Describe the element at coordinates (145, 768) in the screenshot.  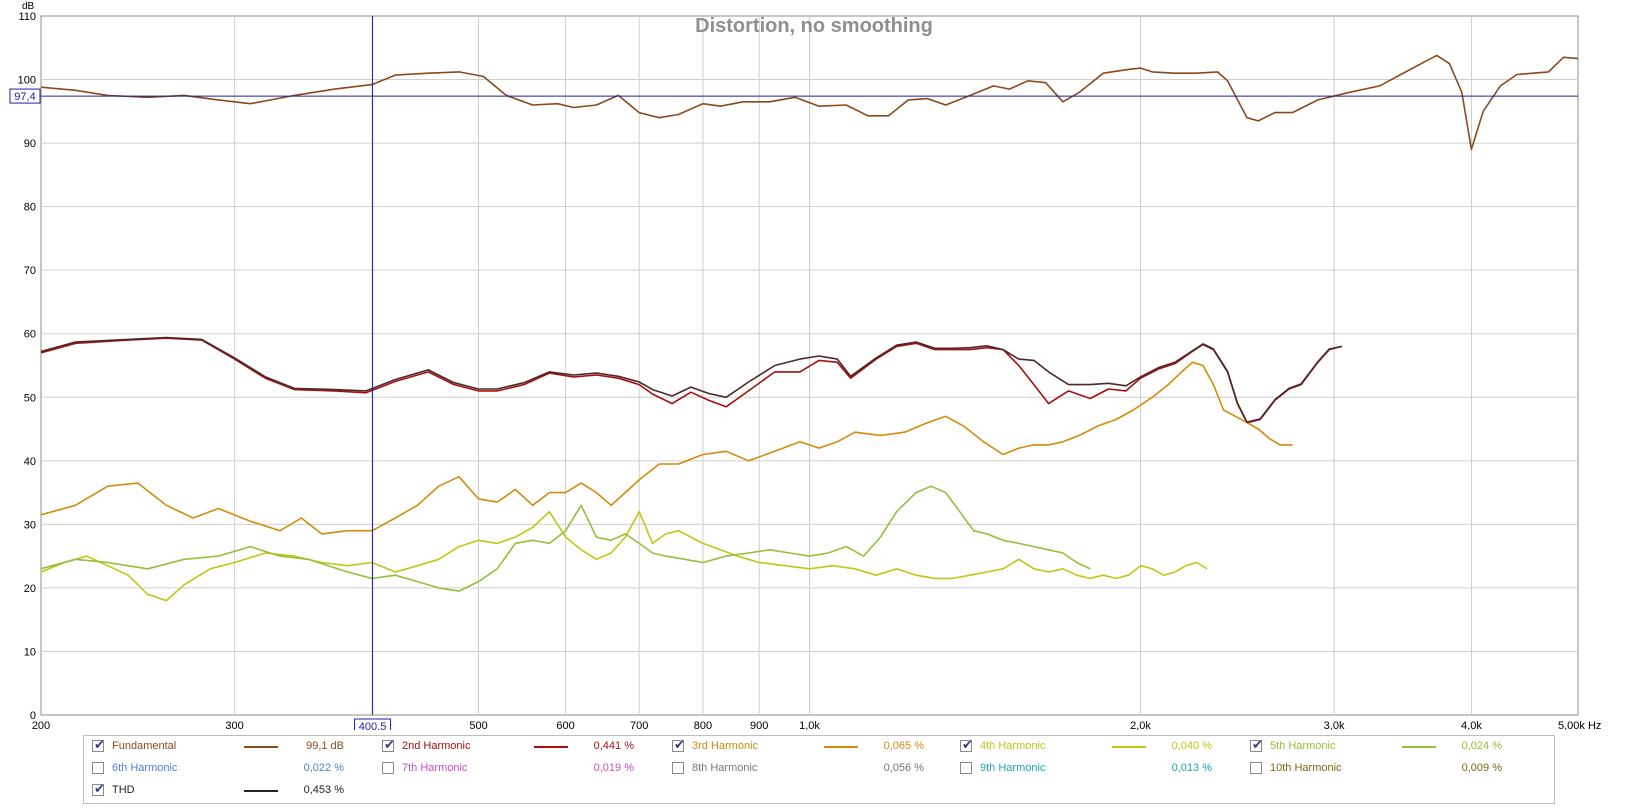
I see `legend-label: 6th Harmonic` at that location.